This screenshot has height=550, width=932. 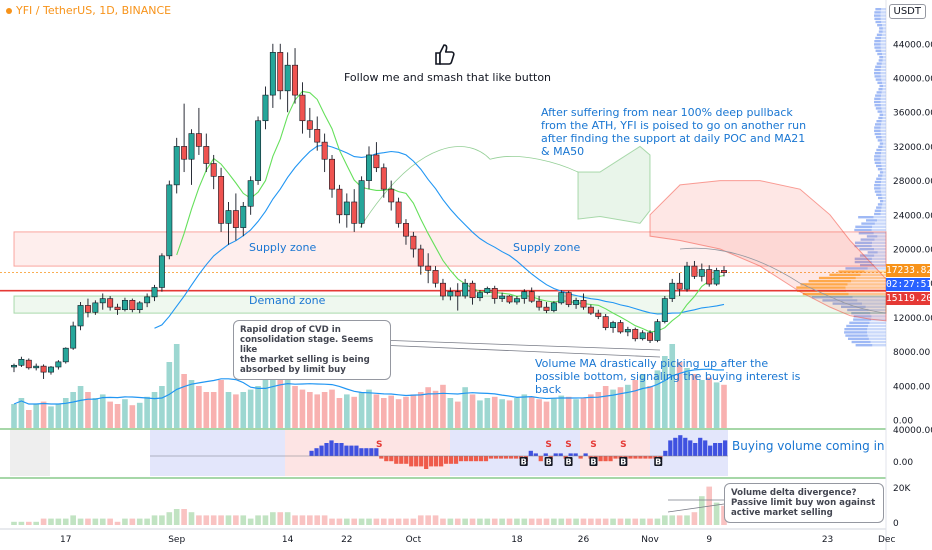 I want to click on buy-signal-label: B, so click(x=568, y=462).